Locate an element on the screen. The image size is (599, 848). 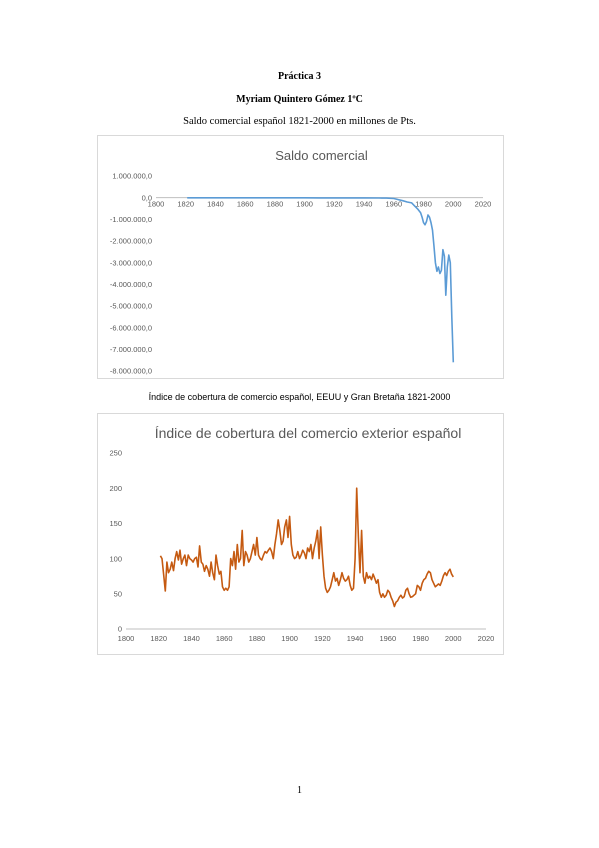
y-tick-label: -7.000.000,0 is located at coordinates (131, 349).